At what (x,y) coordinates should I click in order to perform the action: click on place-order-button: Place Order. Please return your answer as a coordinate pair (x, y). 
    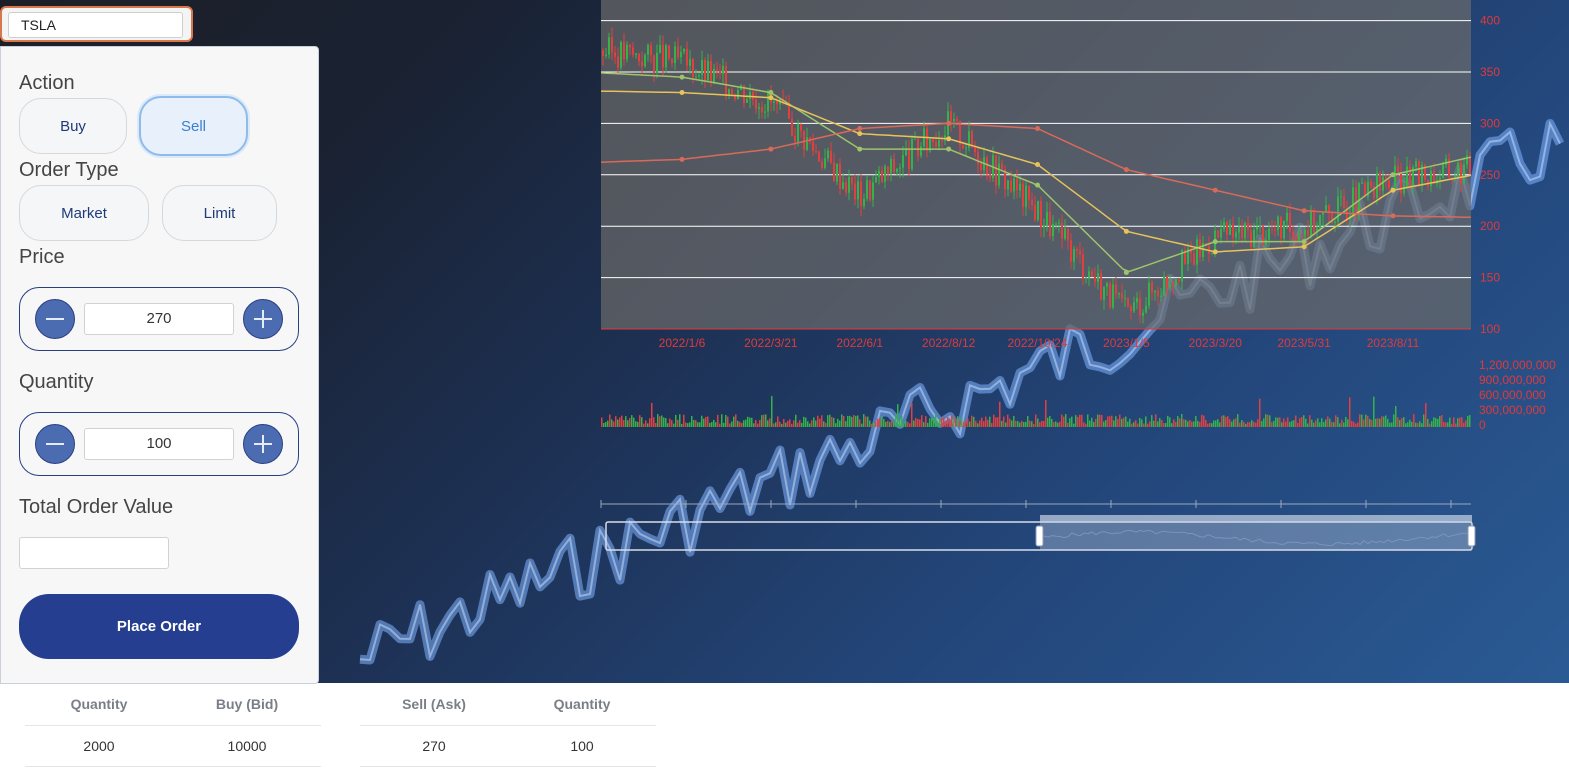
    Looking at the image, I should click on (159, 626).